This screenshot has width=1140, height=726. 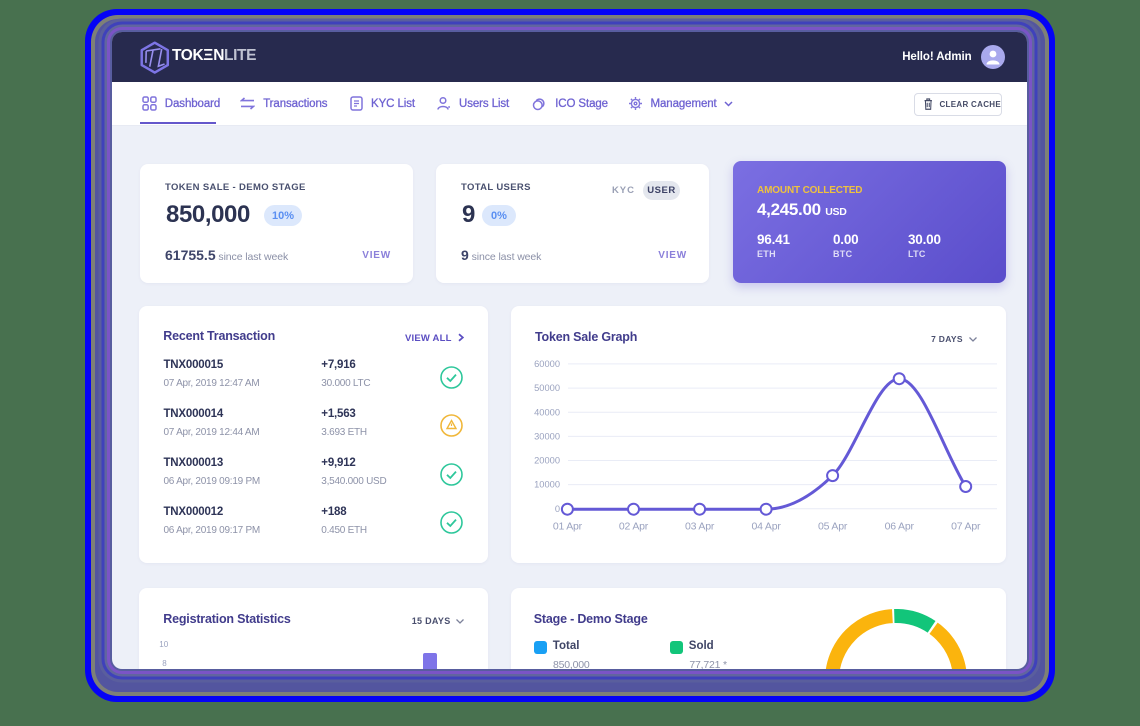 I want to click on svg-text: 10000, so click(x=547, y=485).